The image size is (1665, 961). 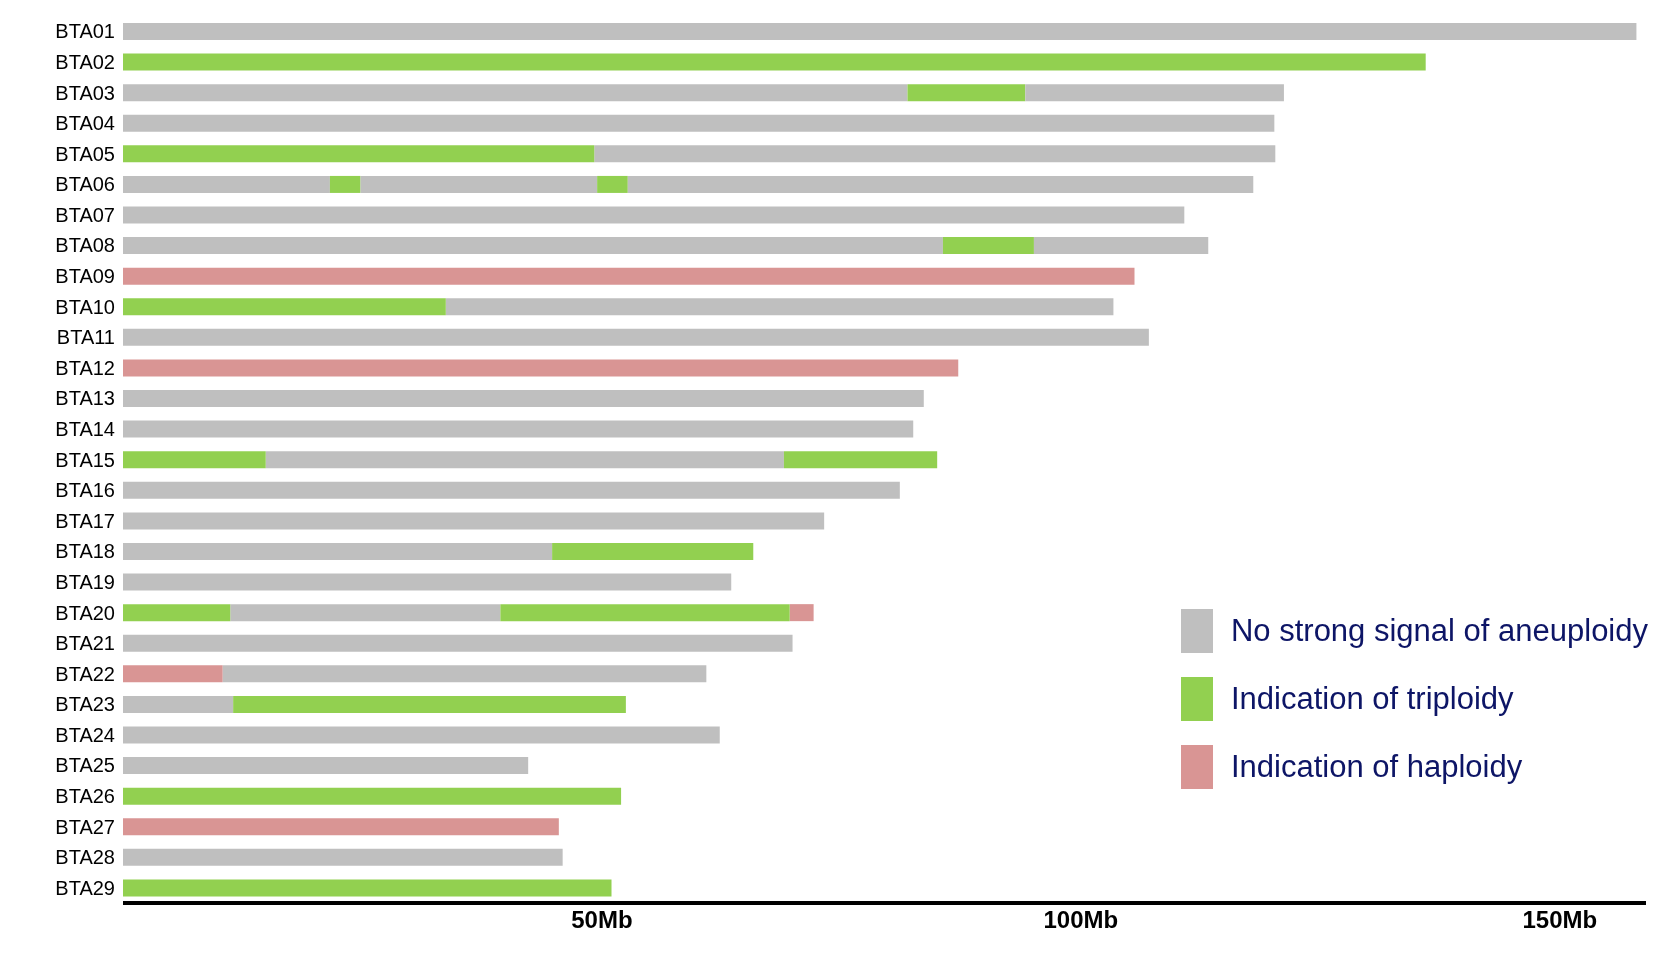 I want to click on y-tick-label: BTA26, so click(x=85, y=796).